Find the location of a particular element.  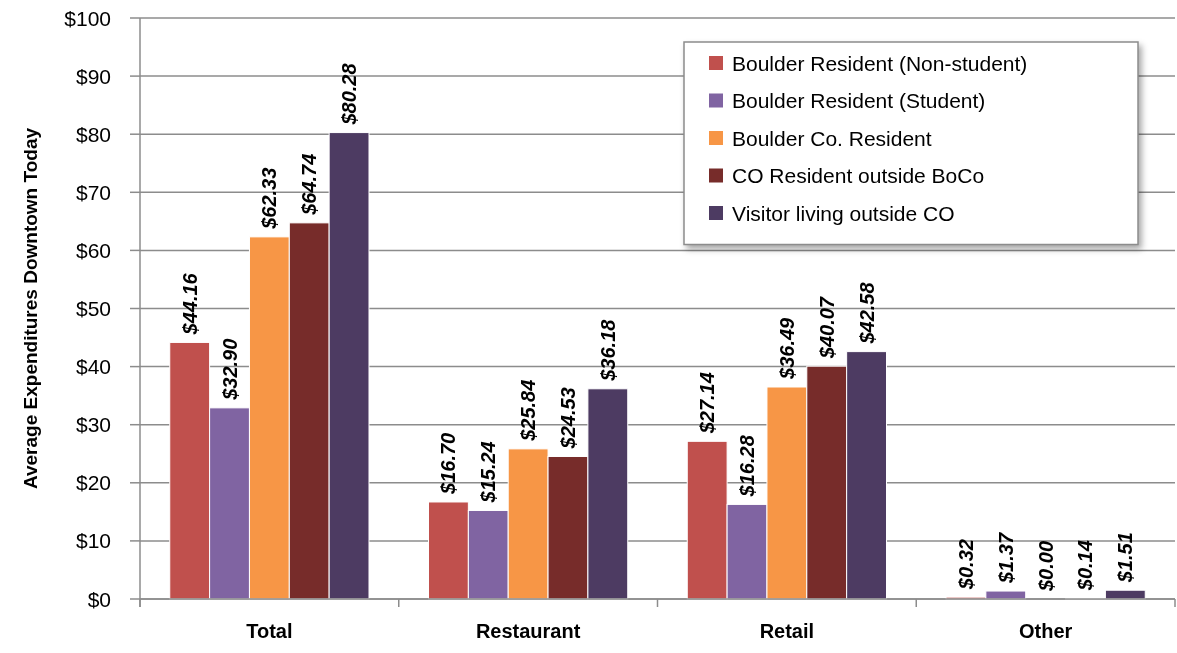

data-label: $27.14 is located at coordinates (707, 403).